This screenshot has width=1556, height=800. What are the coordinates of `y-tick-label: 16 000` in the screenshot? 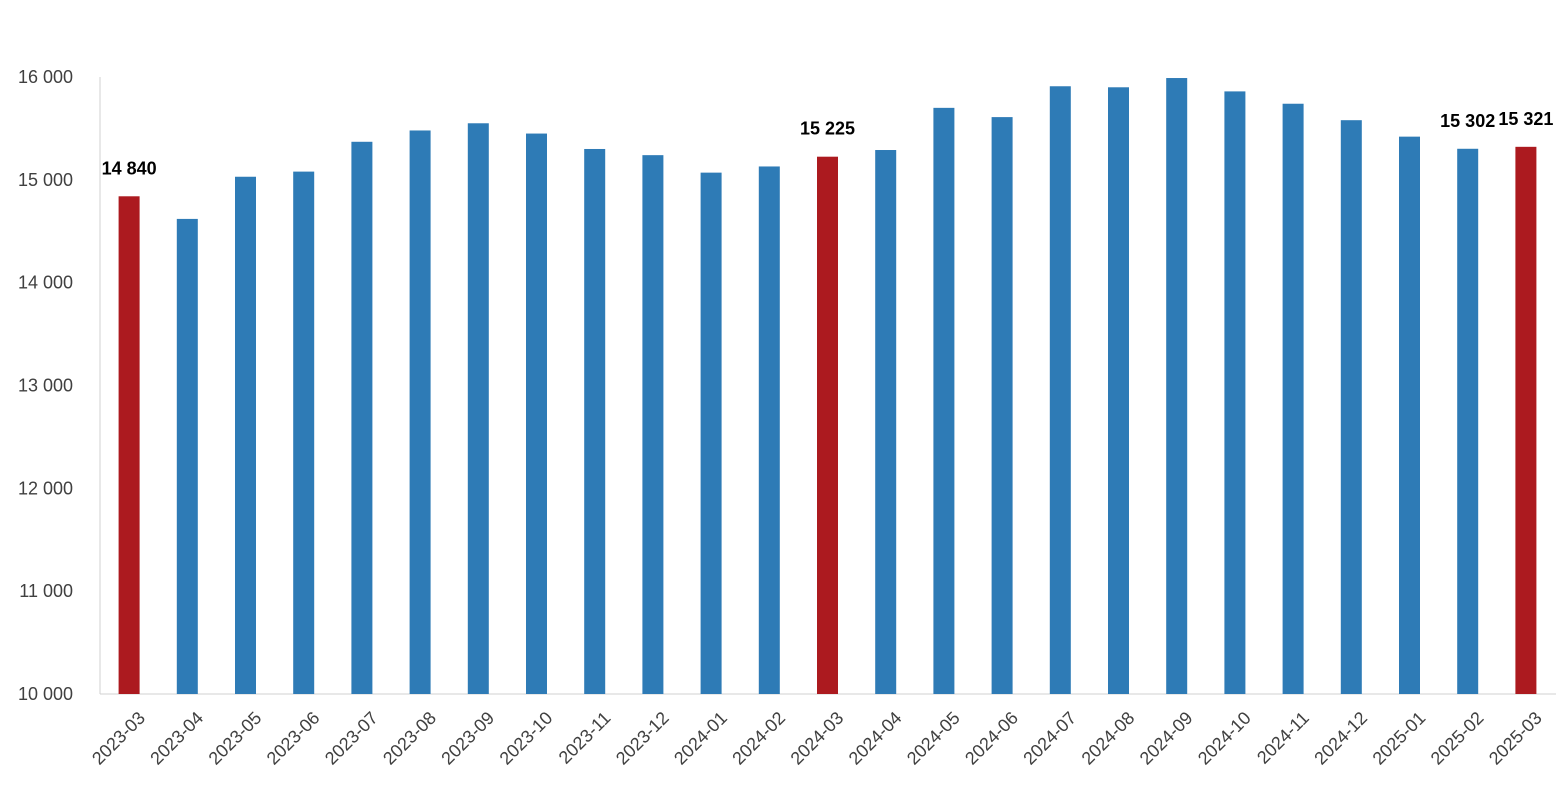 It's located at (45, 77).